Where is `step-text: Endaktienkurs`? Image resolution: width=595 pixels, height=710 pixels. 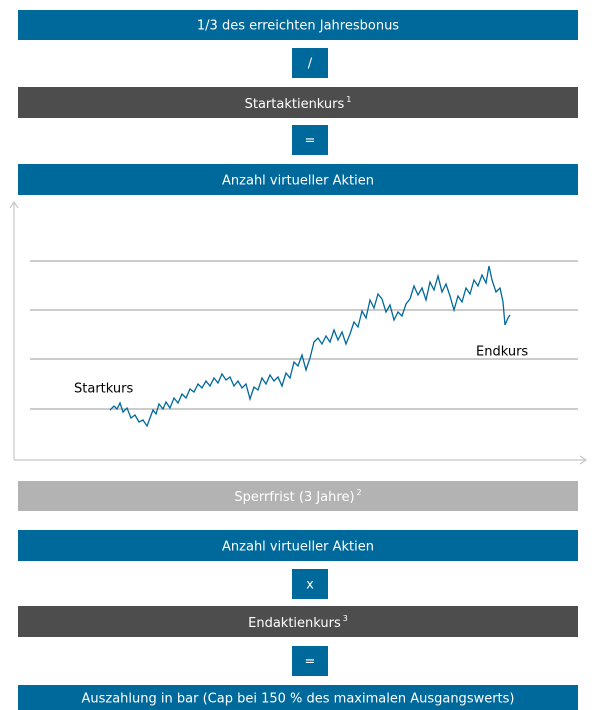
step-text: Endaktienkurs is located at coordinates (294, 623).